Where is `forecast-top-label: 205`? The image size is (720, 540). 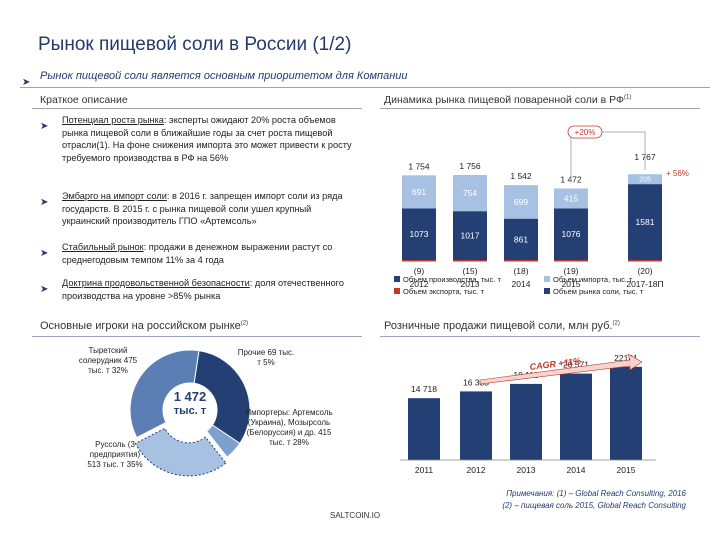
forecast-top-label: 205 is located at coordinates (645, 179).